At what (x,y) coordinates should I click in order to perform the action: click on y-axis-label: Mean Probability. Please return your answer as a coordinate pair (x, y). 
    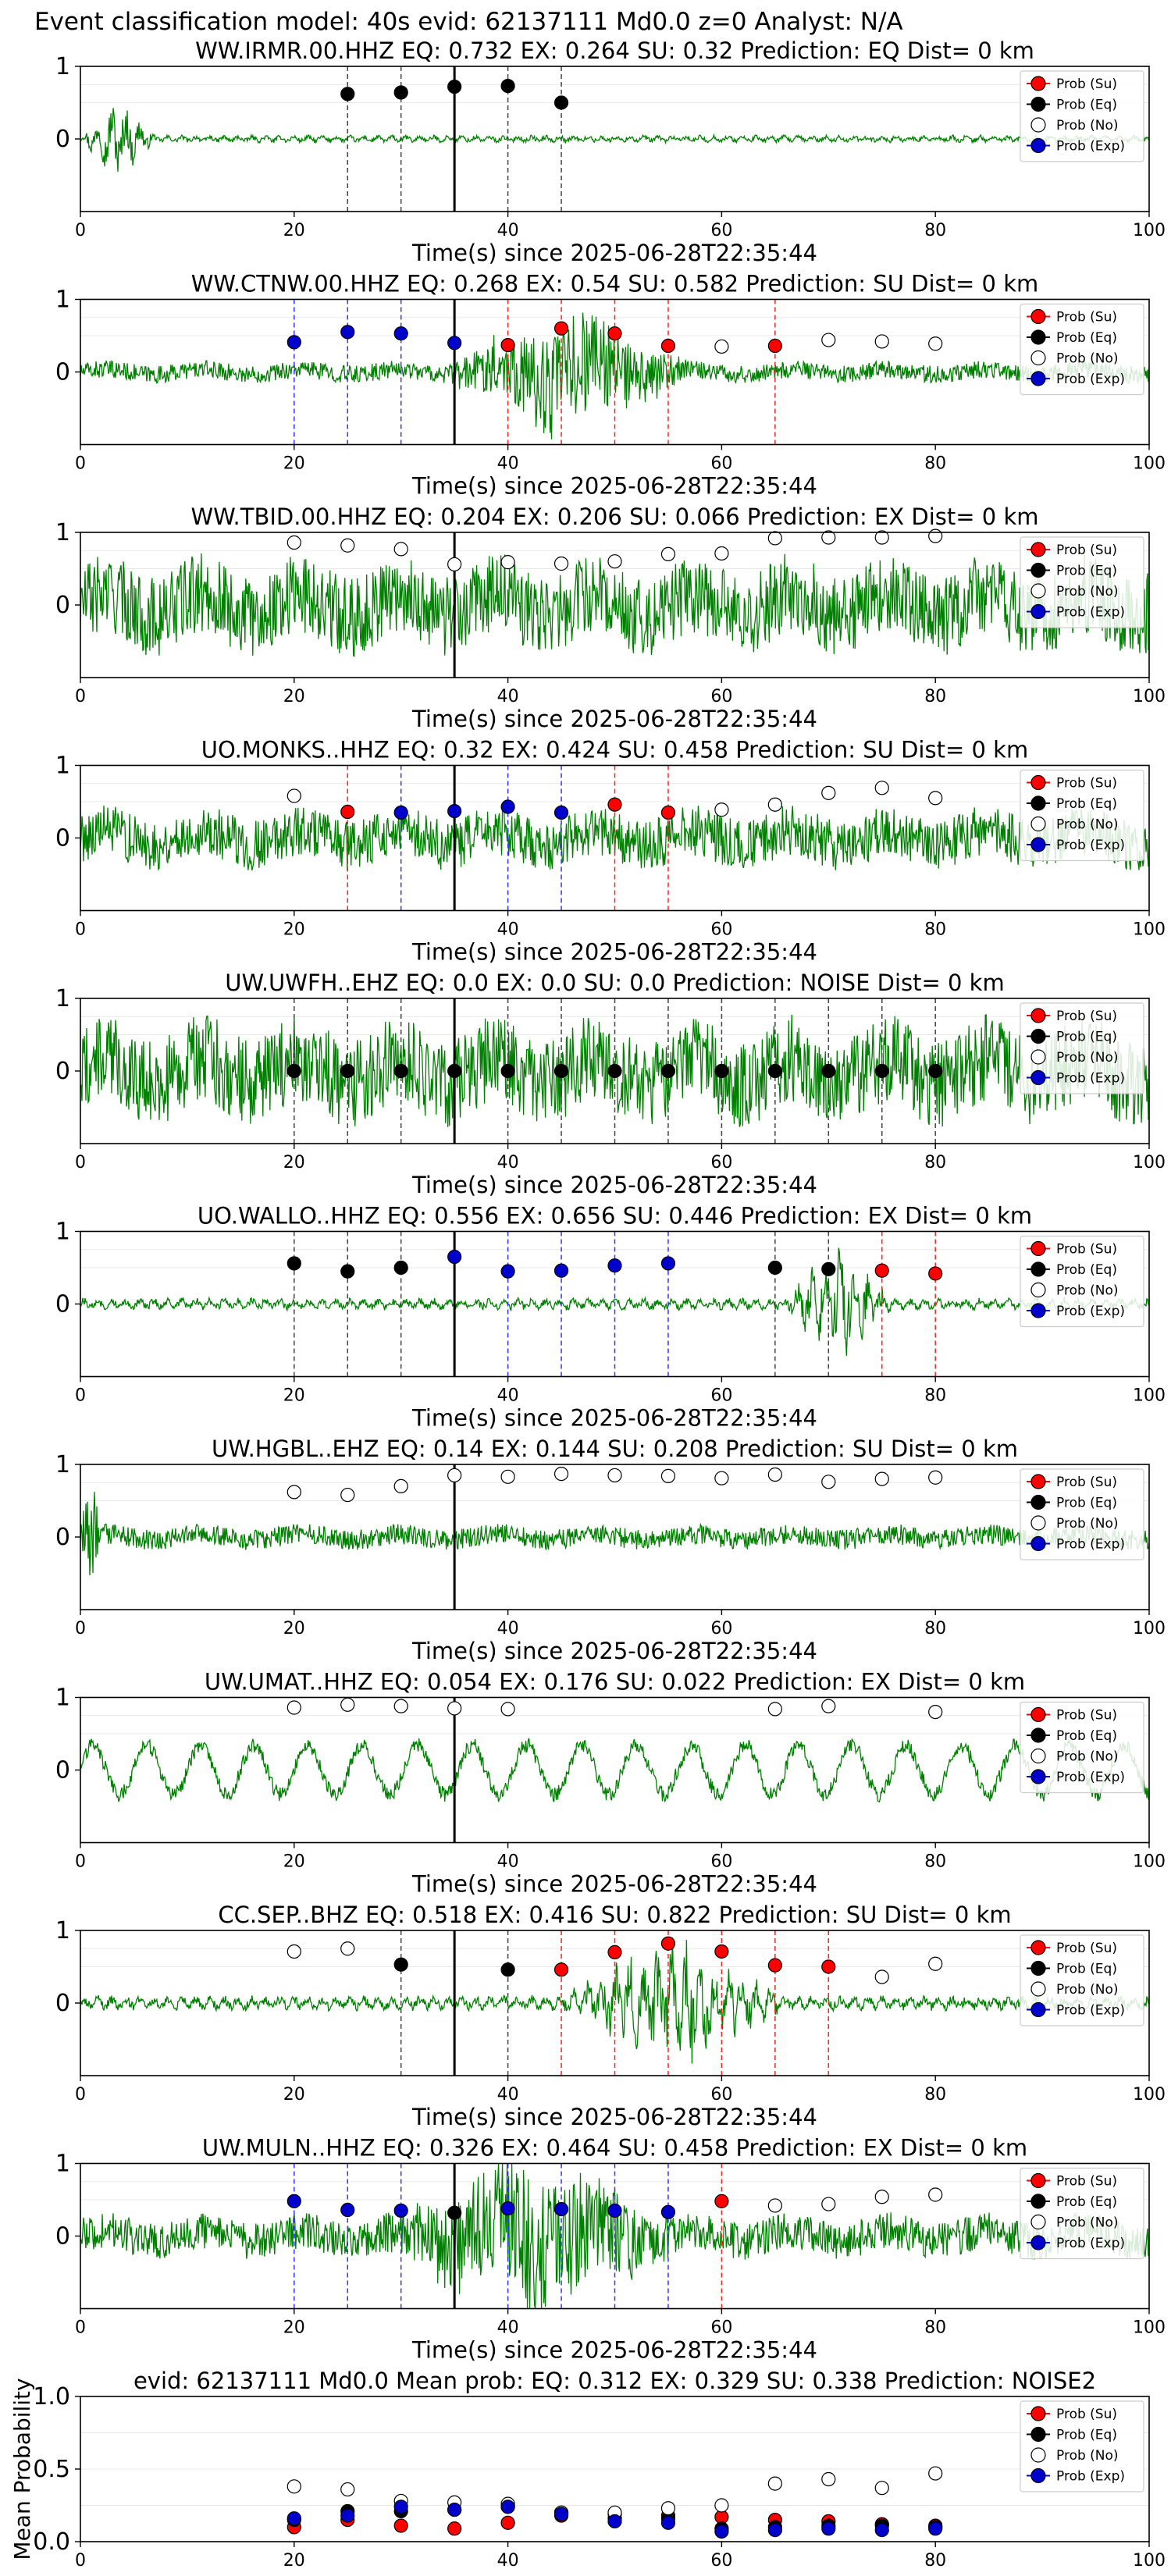
    Looking at the image, I should click on (22, 2469).